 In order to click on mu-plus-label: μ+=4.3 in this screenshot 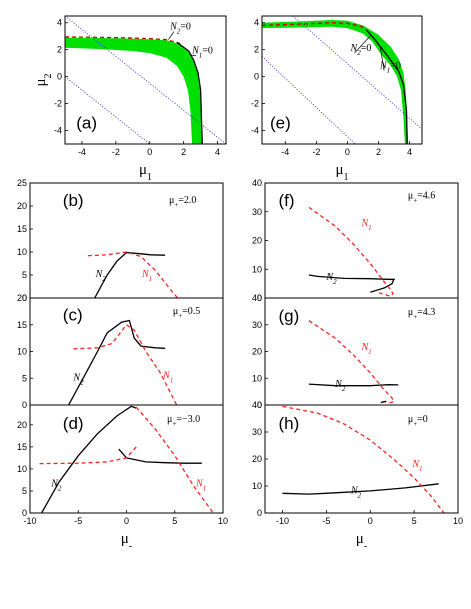, I will do `click(421, 314)`.